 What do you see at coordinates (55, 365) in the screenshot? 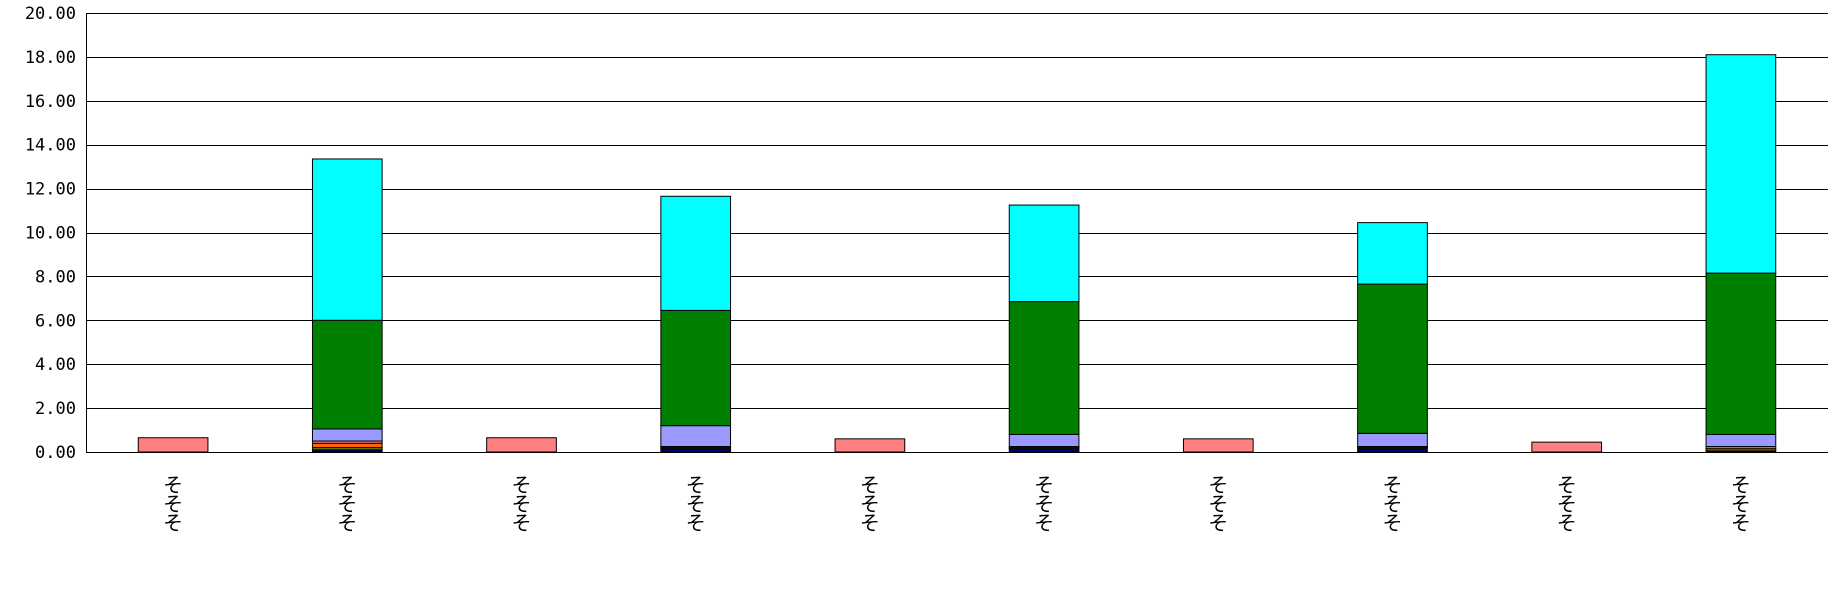
I see `y-tick-label: 4.00` at bounding box center [55, 365].